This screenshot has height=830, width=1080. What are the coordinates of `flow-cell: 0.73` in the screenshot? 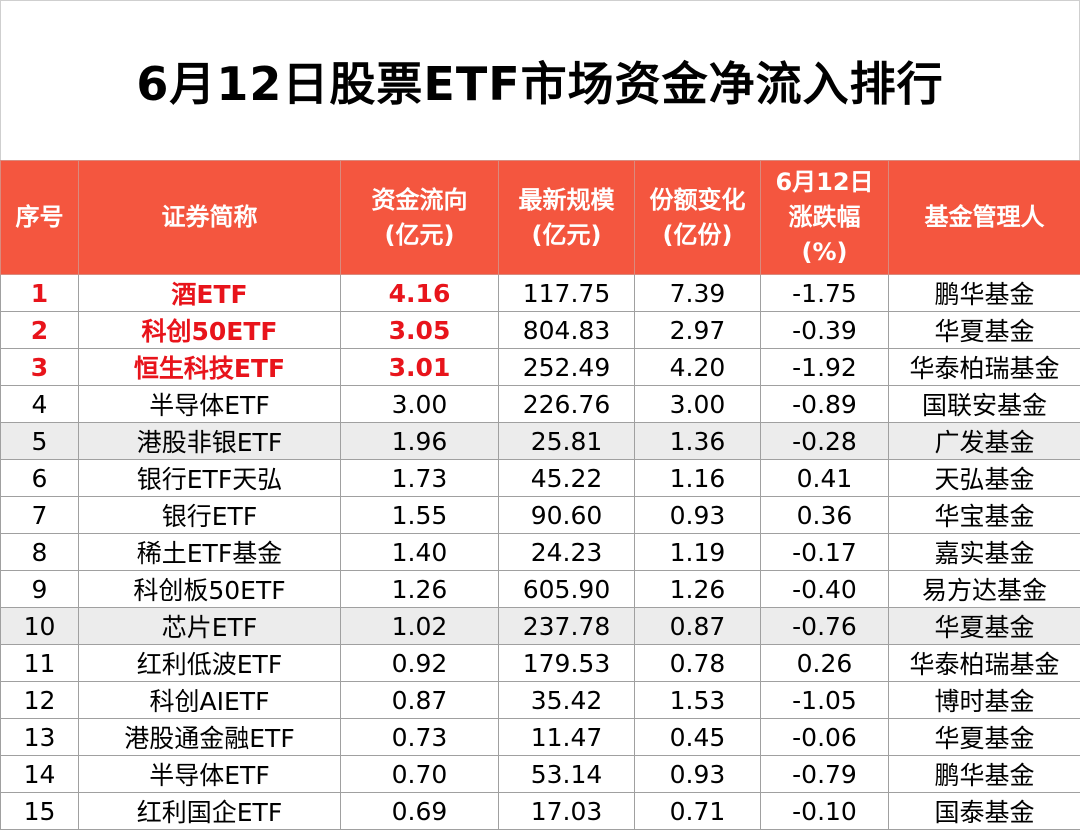 It's located at (420, 737).